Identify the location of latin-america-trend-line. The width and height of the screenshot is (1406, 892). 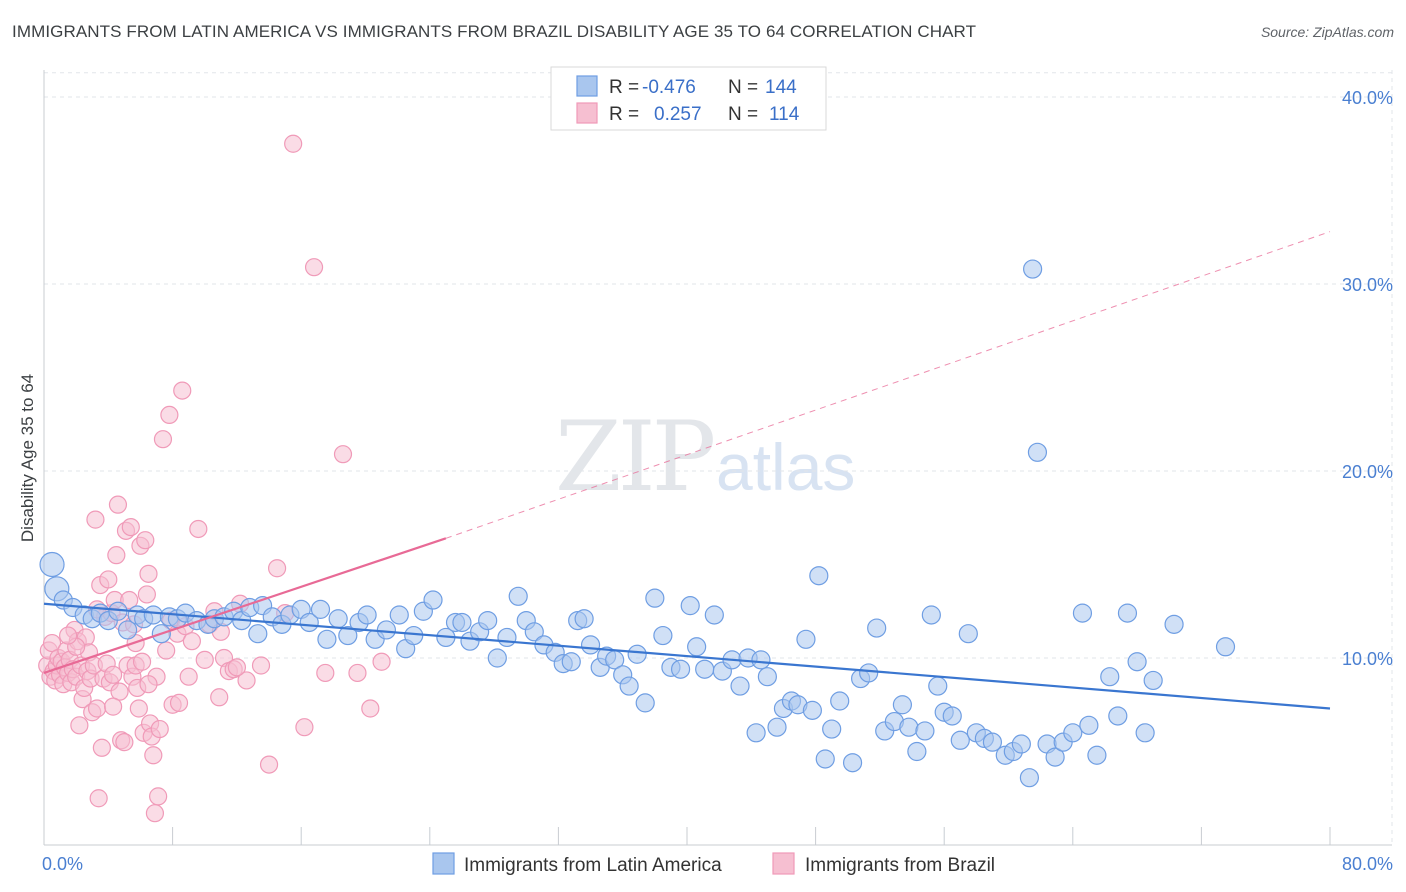
(687, 656).